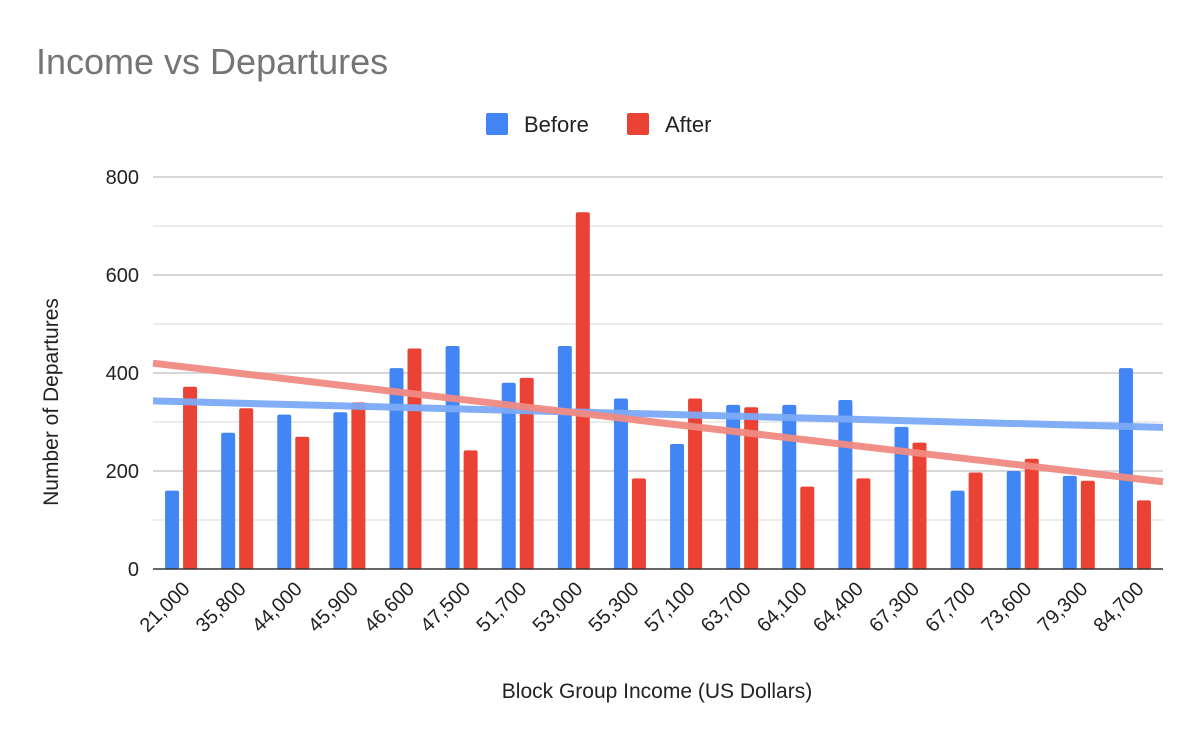 Image resolution: width=1200 pixels, height=742 pixels. I want to click on y-tick-label: 400, so click(122, 374).